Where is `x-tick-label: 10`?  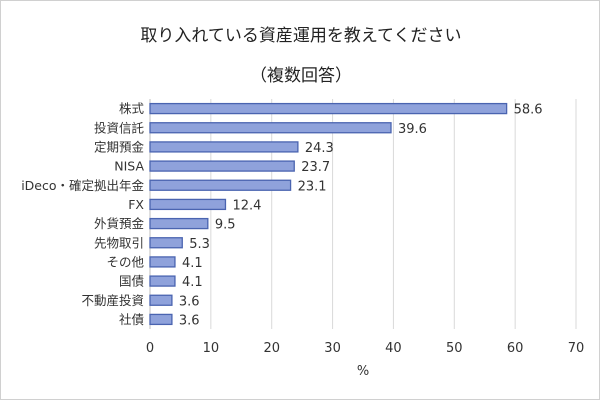 x-tick-label: 10 is located at coordinates (211, 348).